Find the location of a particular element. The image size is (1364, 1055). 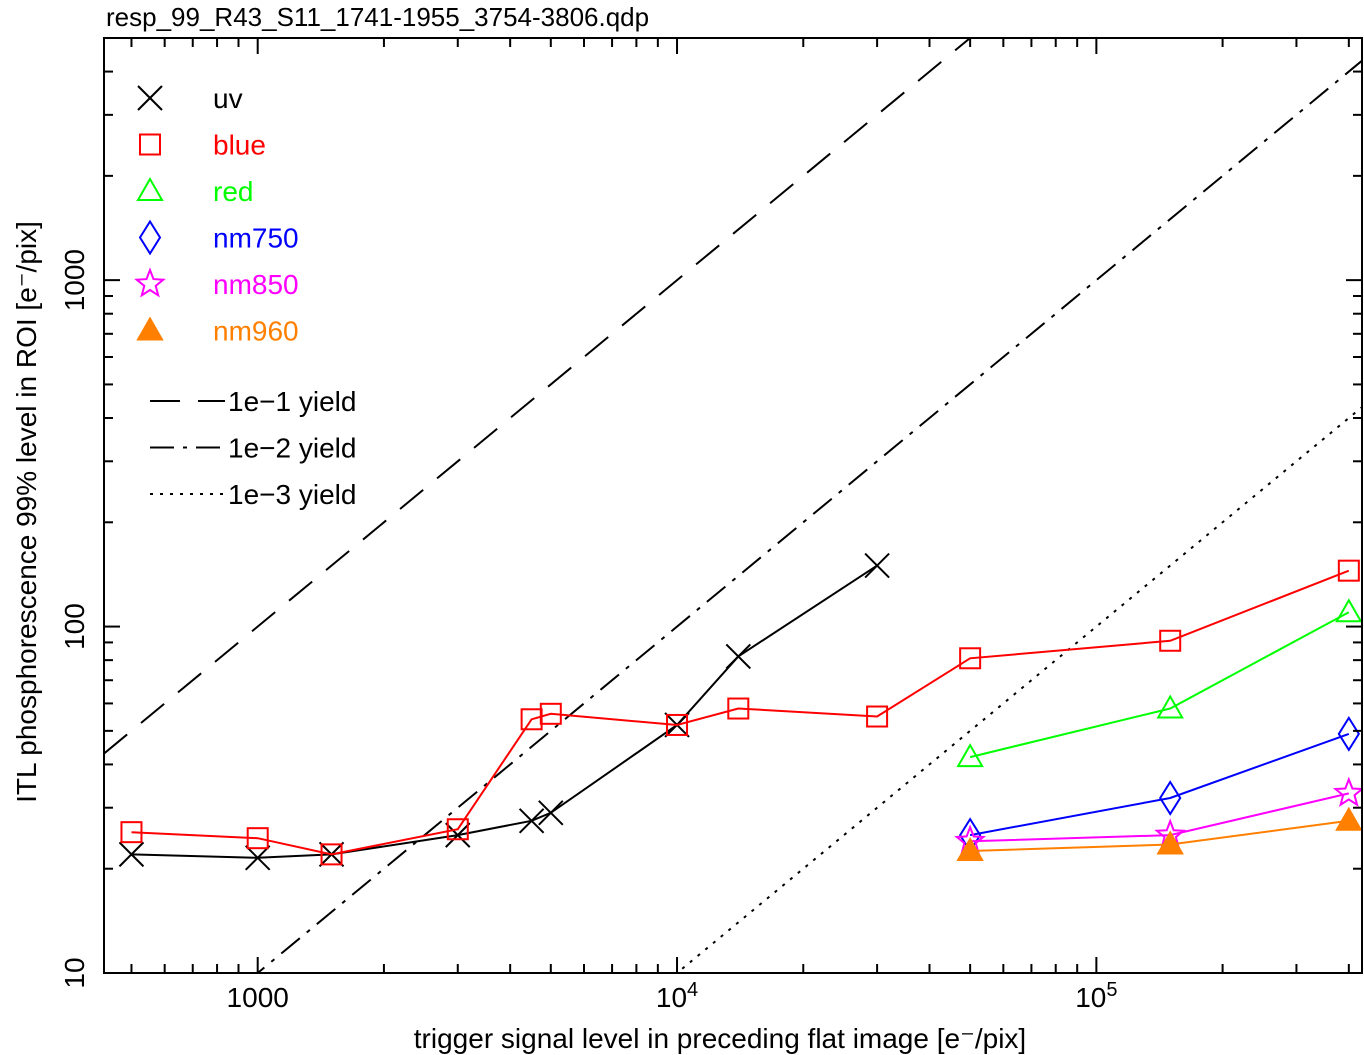

legend-item-ref-1: 1e−1 yield is located at coordinates (253, 401).